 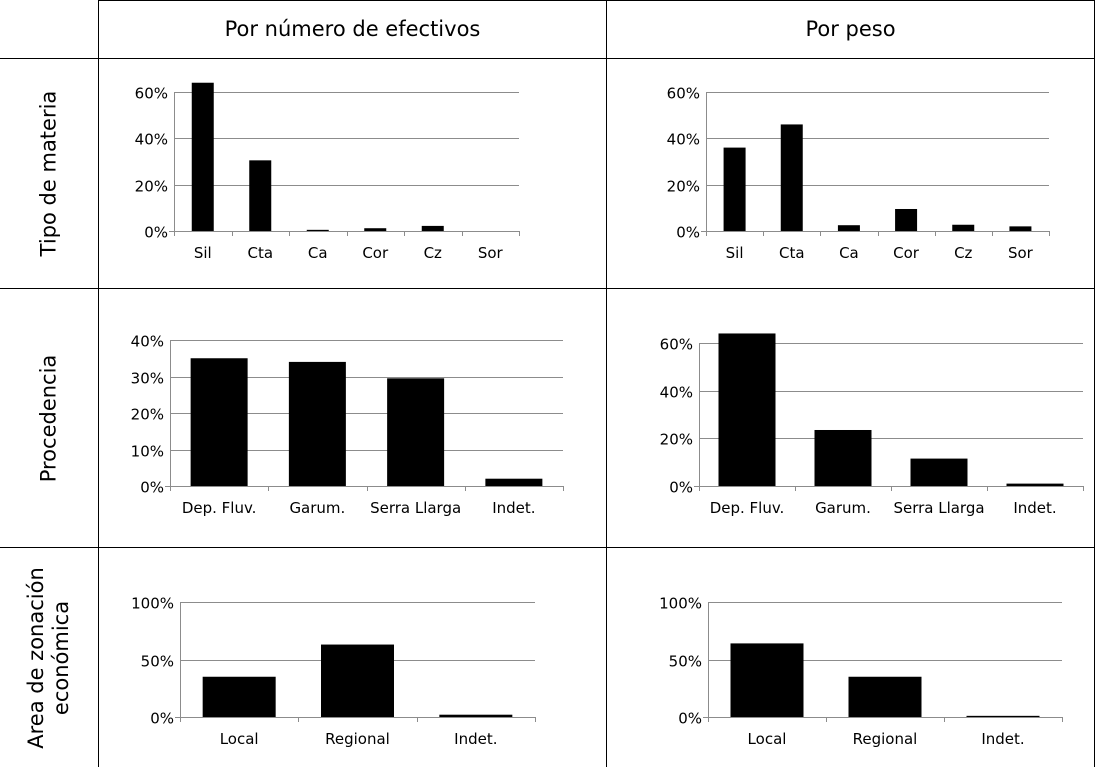 I want to click on bar-sor, so click(x=1020, y=228).